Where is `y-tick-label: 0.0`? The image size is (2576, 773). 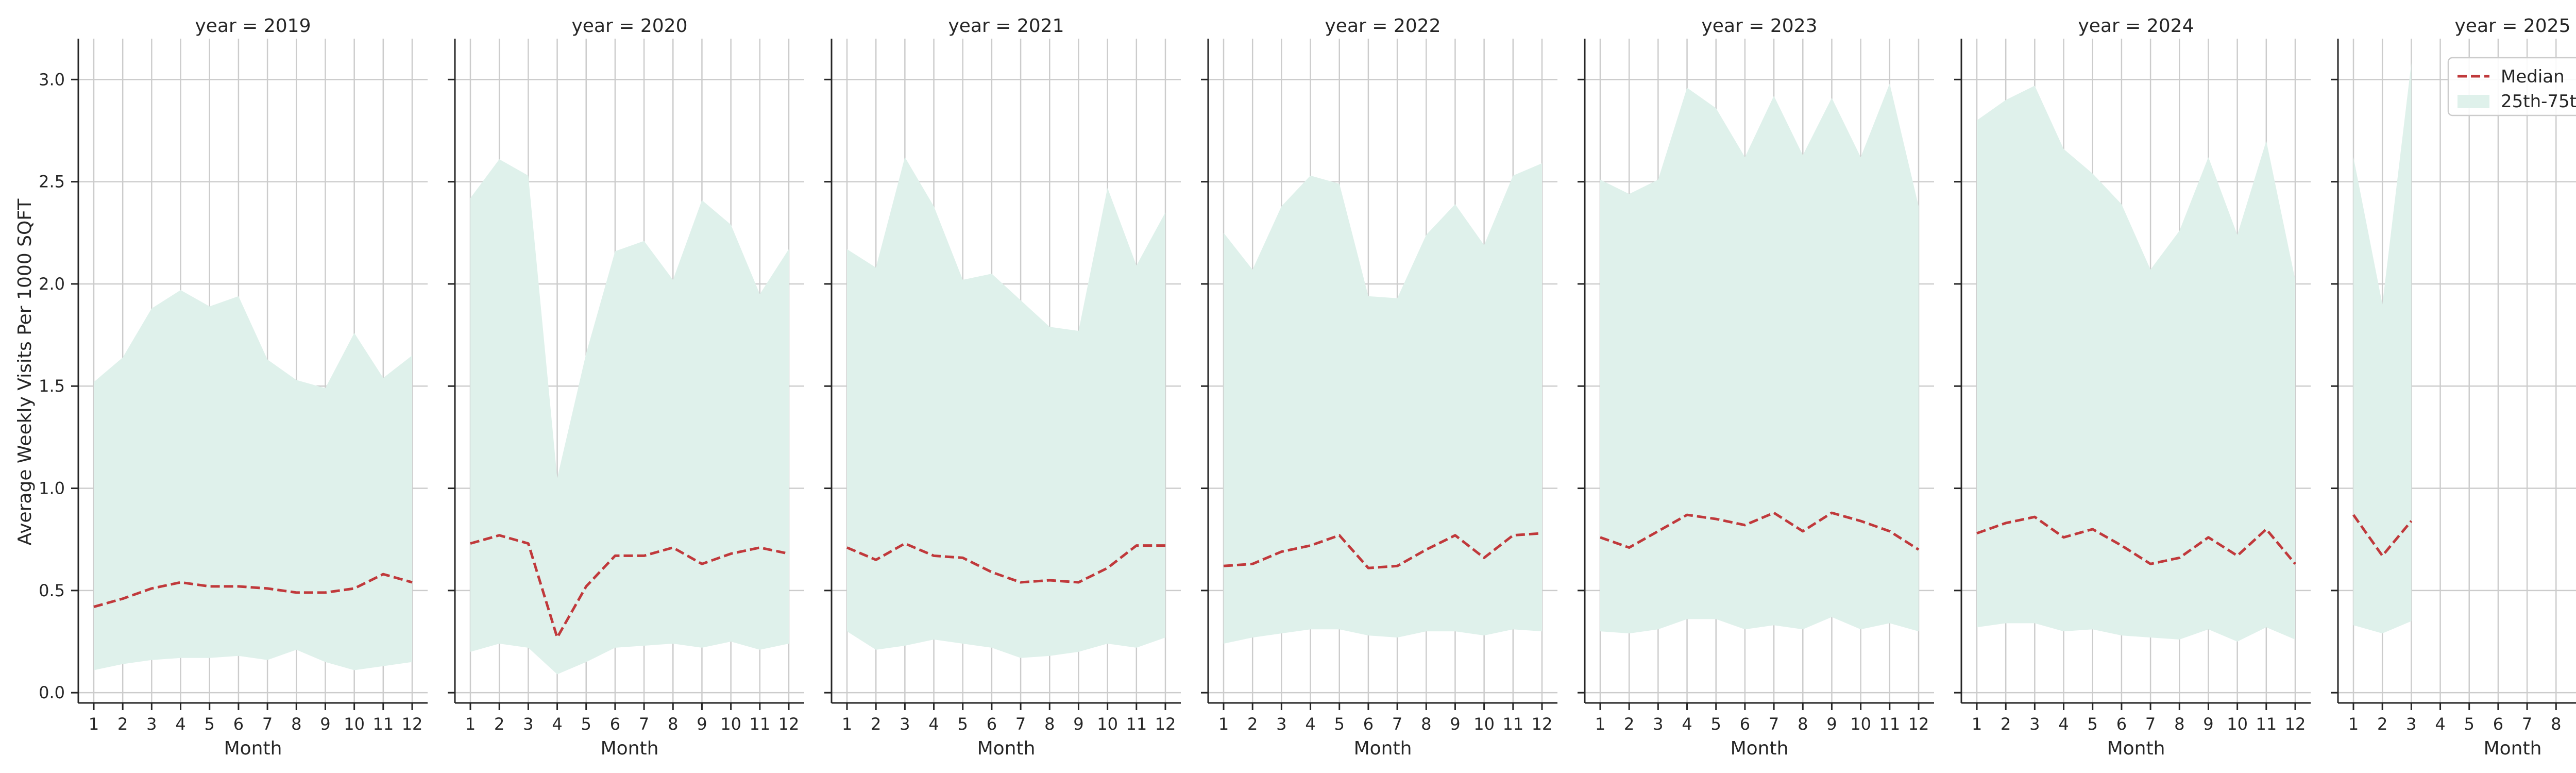 y-tick-label: 0.0 is located at coordinates (52, 692).